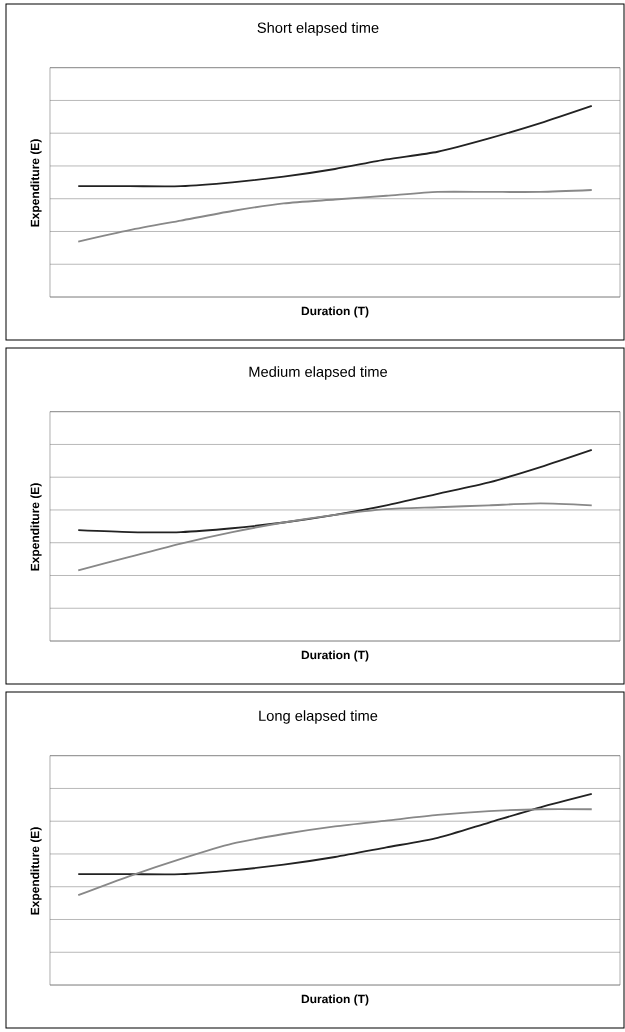 This screenshot has width=625, height=1032. What do you see at coordinates (318, 717) in the screenshot?
I see `chart-title: Long elapsed time` at bounding box center [318, 717].